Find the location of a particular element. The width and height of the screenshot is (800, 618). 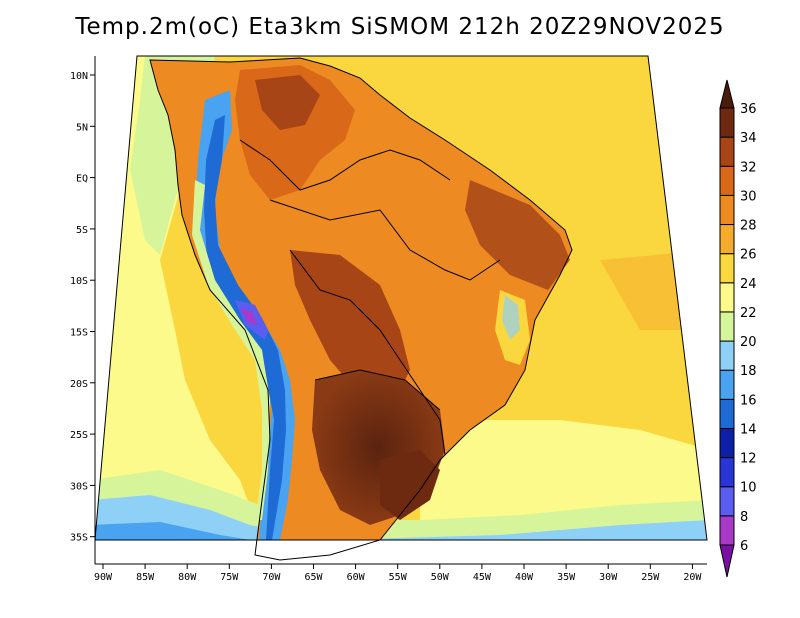

northeast-hot-zone is located at coordinates (517, 235).